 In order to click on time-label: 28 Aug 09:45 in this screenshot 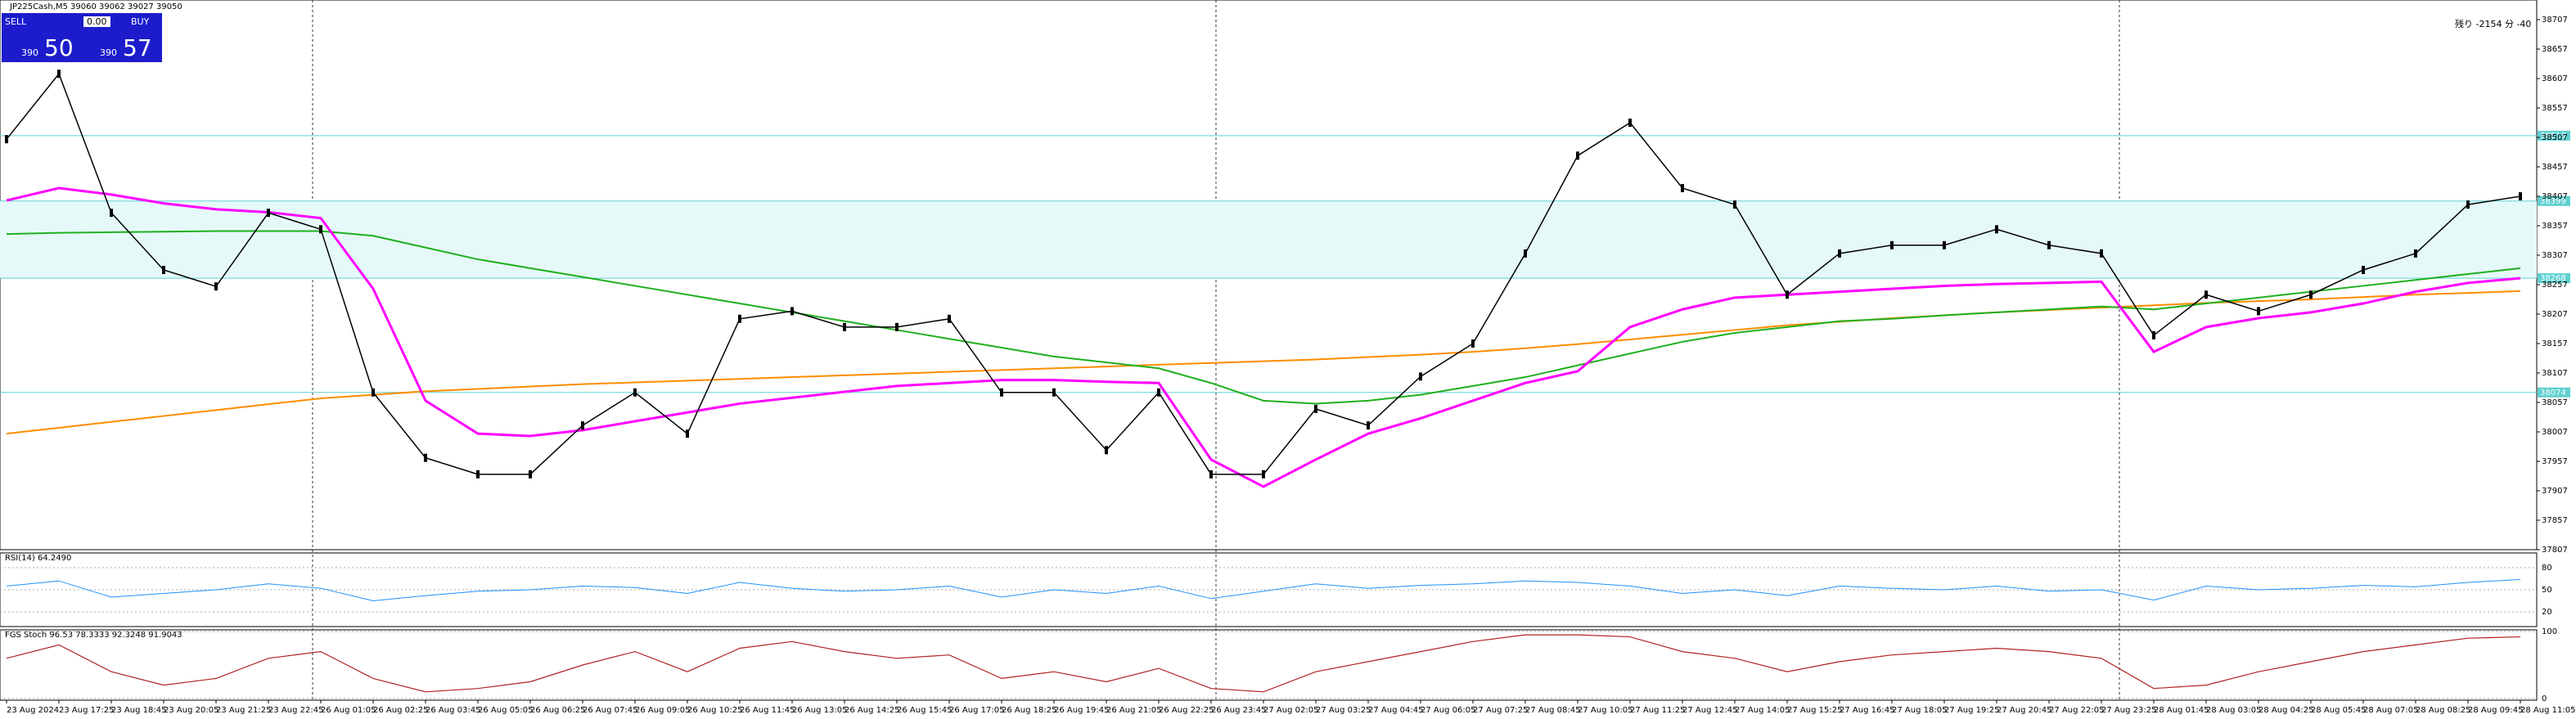, I will do `click(2495, 710)`.